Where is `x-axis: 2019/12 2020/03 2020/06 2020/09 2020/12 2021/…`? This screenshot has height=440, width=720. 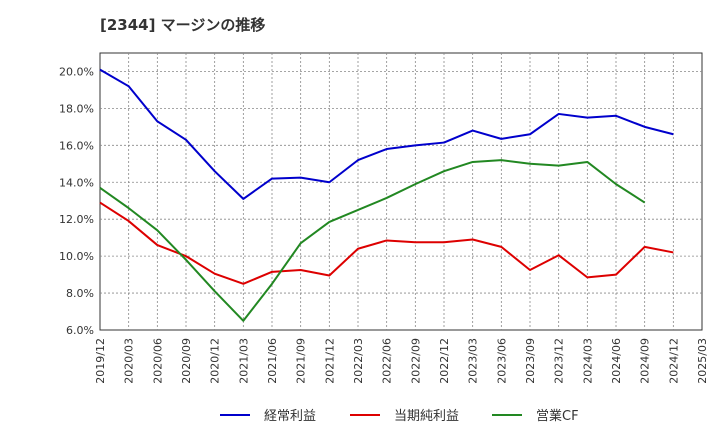
x-axis: 2019/12 2020/03 2020/06 2020/09 2020/12 2021/… is located at coordinates (401, 361).